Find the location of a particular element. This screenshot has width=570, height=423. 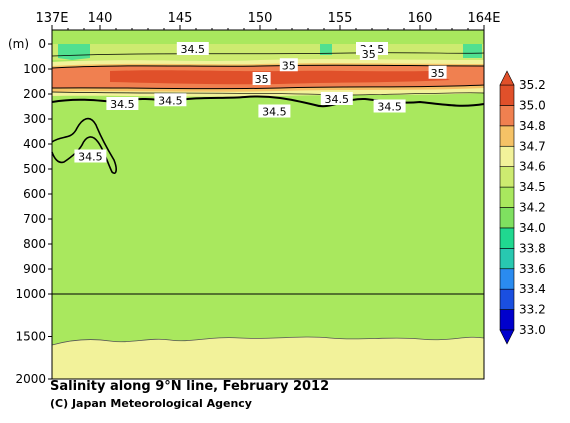

surface-layer is located at coordinates (268, 52).